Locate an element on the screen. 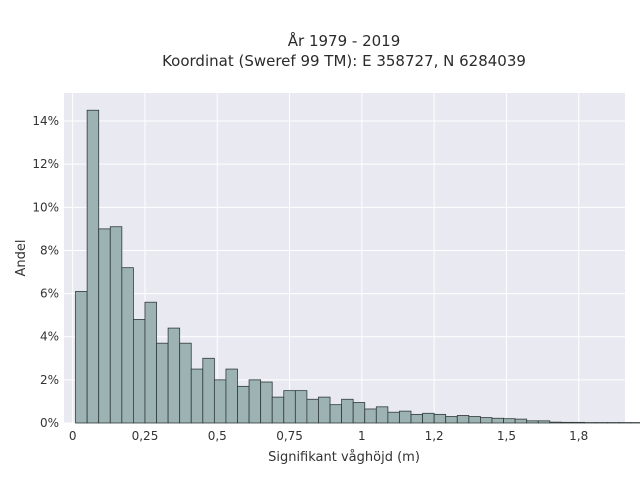  x-tick-label: 0,25 is located at coordinates (145, 436).